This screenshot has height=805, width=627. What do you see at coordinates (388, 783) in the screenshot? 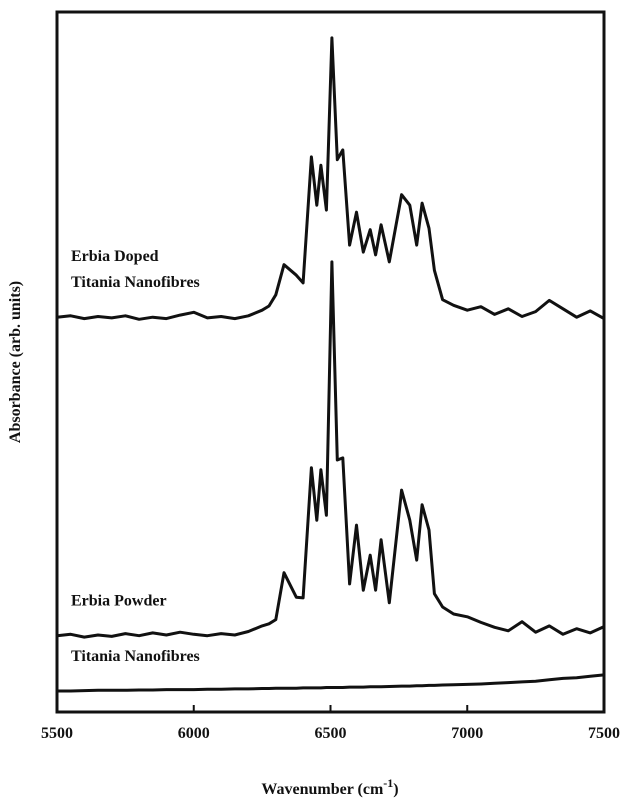
I see `x-axis-label-sup: -1` at bounding box center [388, 783].